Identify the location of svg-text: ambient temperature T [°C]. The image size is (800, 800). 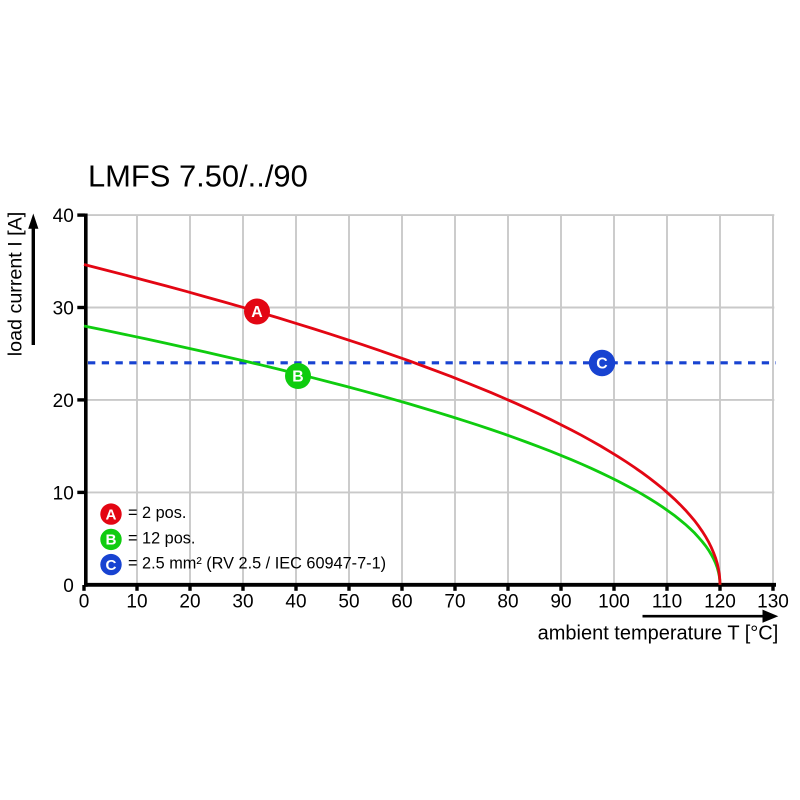
(658, 633).